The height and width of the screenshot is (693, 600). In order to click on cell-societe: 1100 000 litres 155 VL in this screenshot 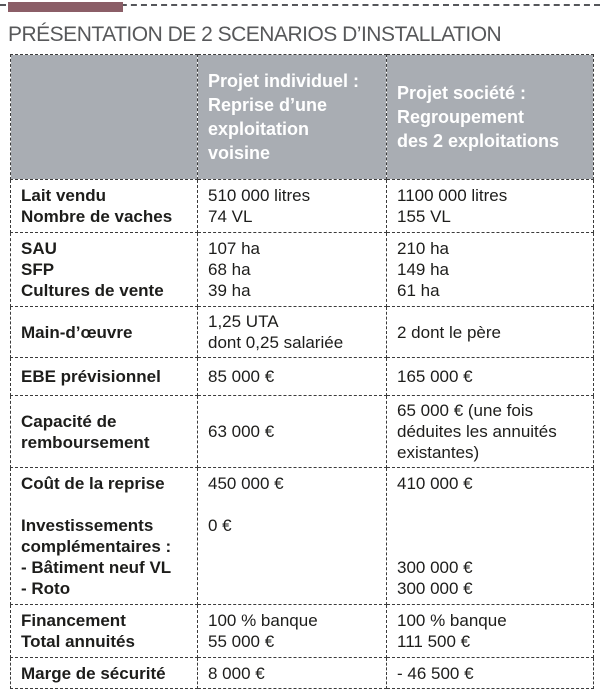, I will do `click(490, 206)`.